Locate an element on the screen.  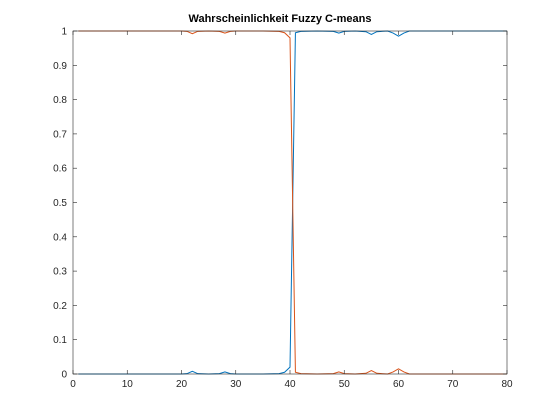
y-tick-label: 0.5 is located at coordinates (60, 203).